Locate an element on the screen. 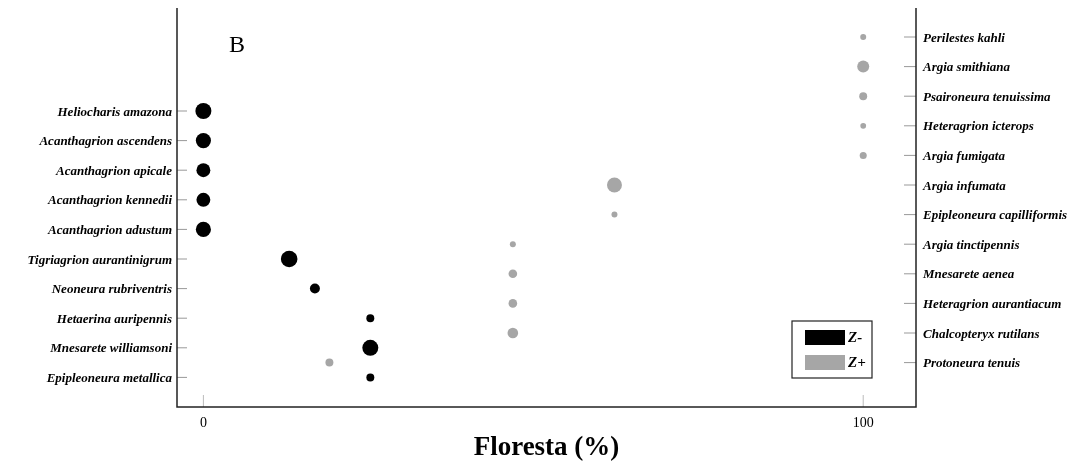 This screenshot has height=470, width=1088. x-tick-label: 0 is located at coordinates (203, 422).